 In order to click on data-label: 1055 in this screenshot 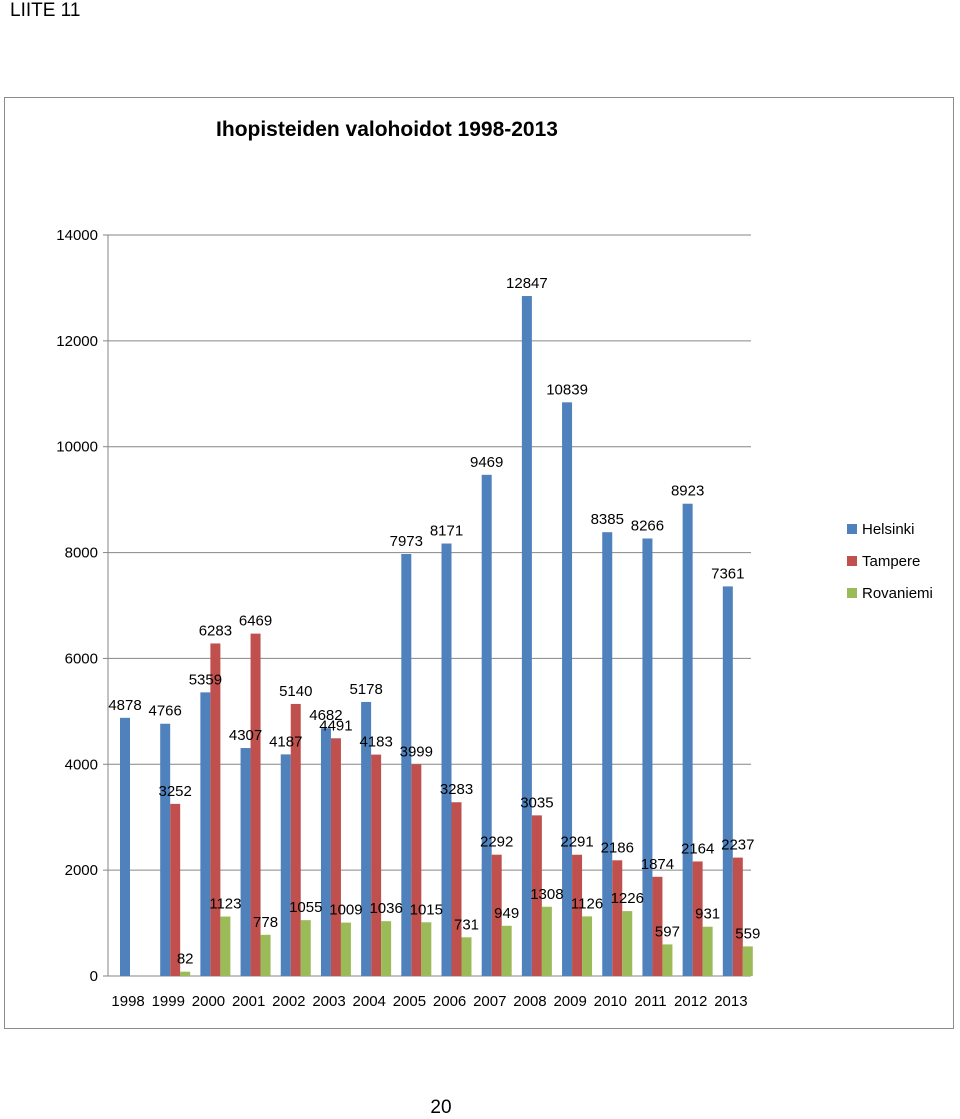, I will do `click(305, 907)`.